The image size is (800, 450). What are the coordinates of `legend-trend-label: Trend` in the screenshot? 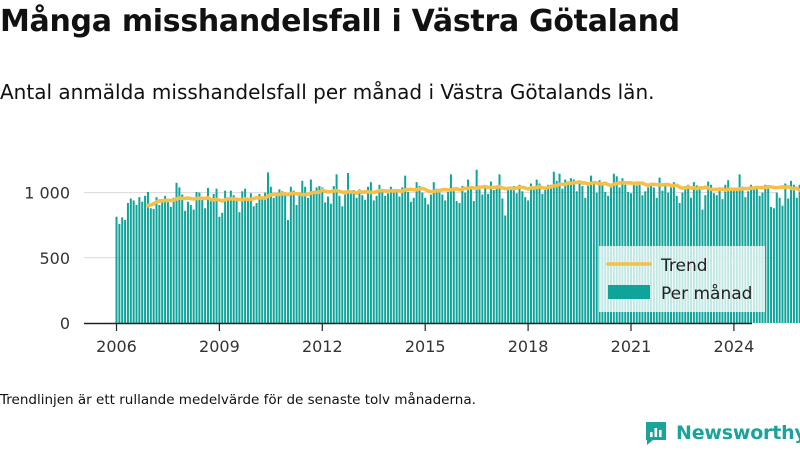 It's located at (684, 266).